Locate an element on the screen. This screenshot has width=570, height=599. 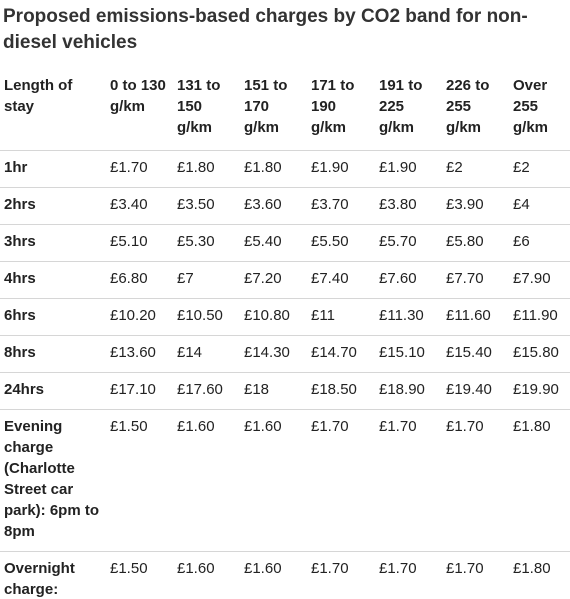
table-row: 1hr £1.70 £1.80 £1.80 £1.90 £1.90 £2 £2 is located at coordinates (285, 169).